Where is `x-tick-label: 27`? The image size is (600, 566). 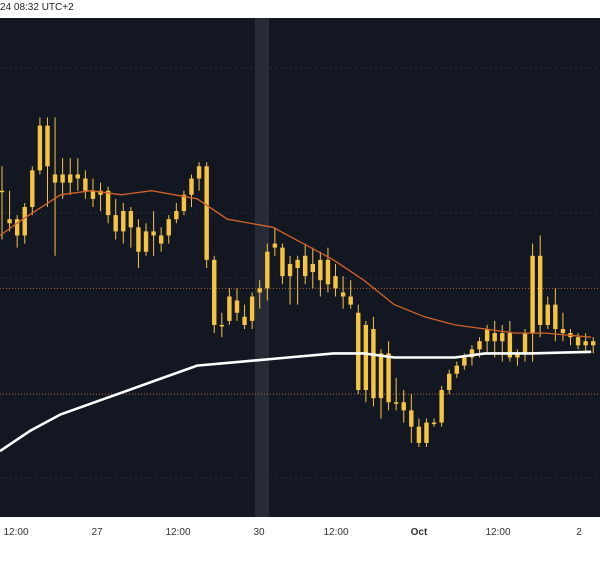 x-tick-label: 27 is located at coordinates (97, 532).